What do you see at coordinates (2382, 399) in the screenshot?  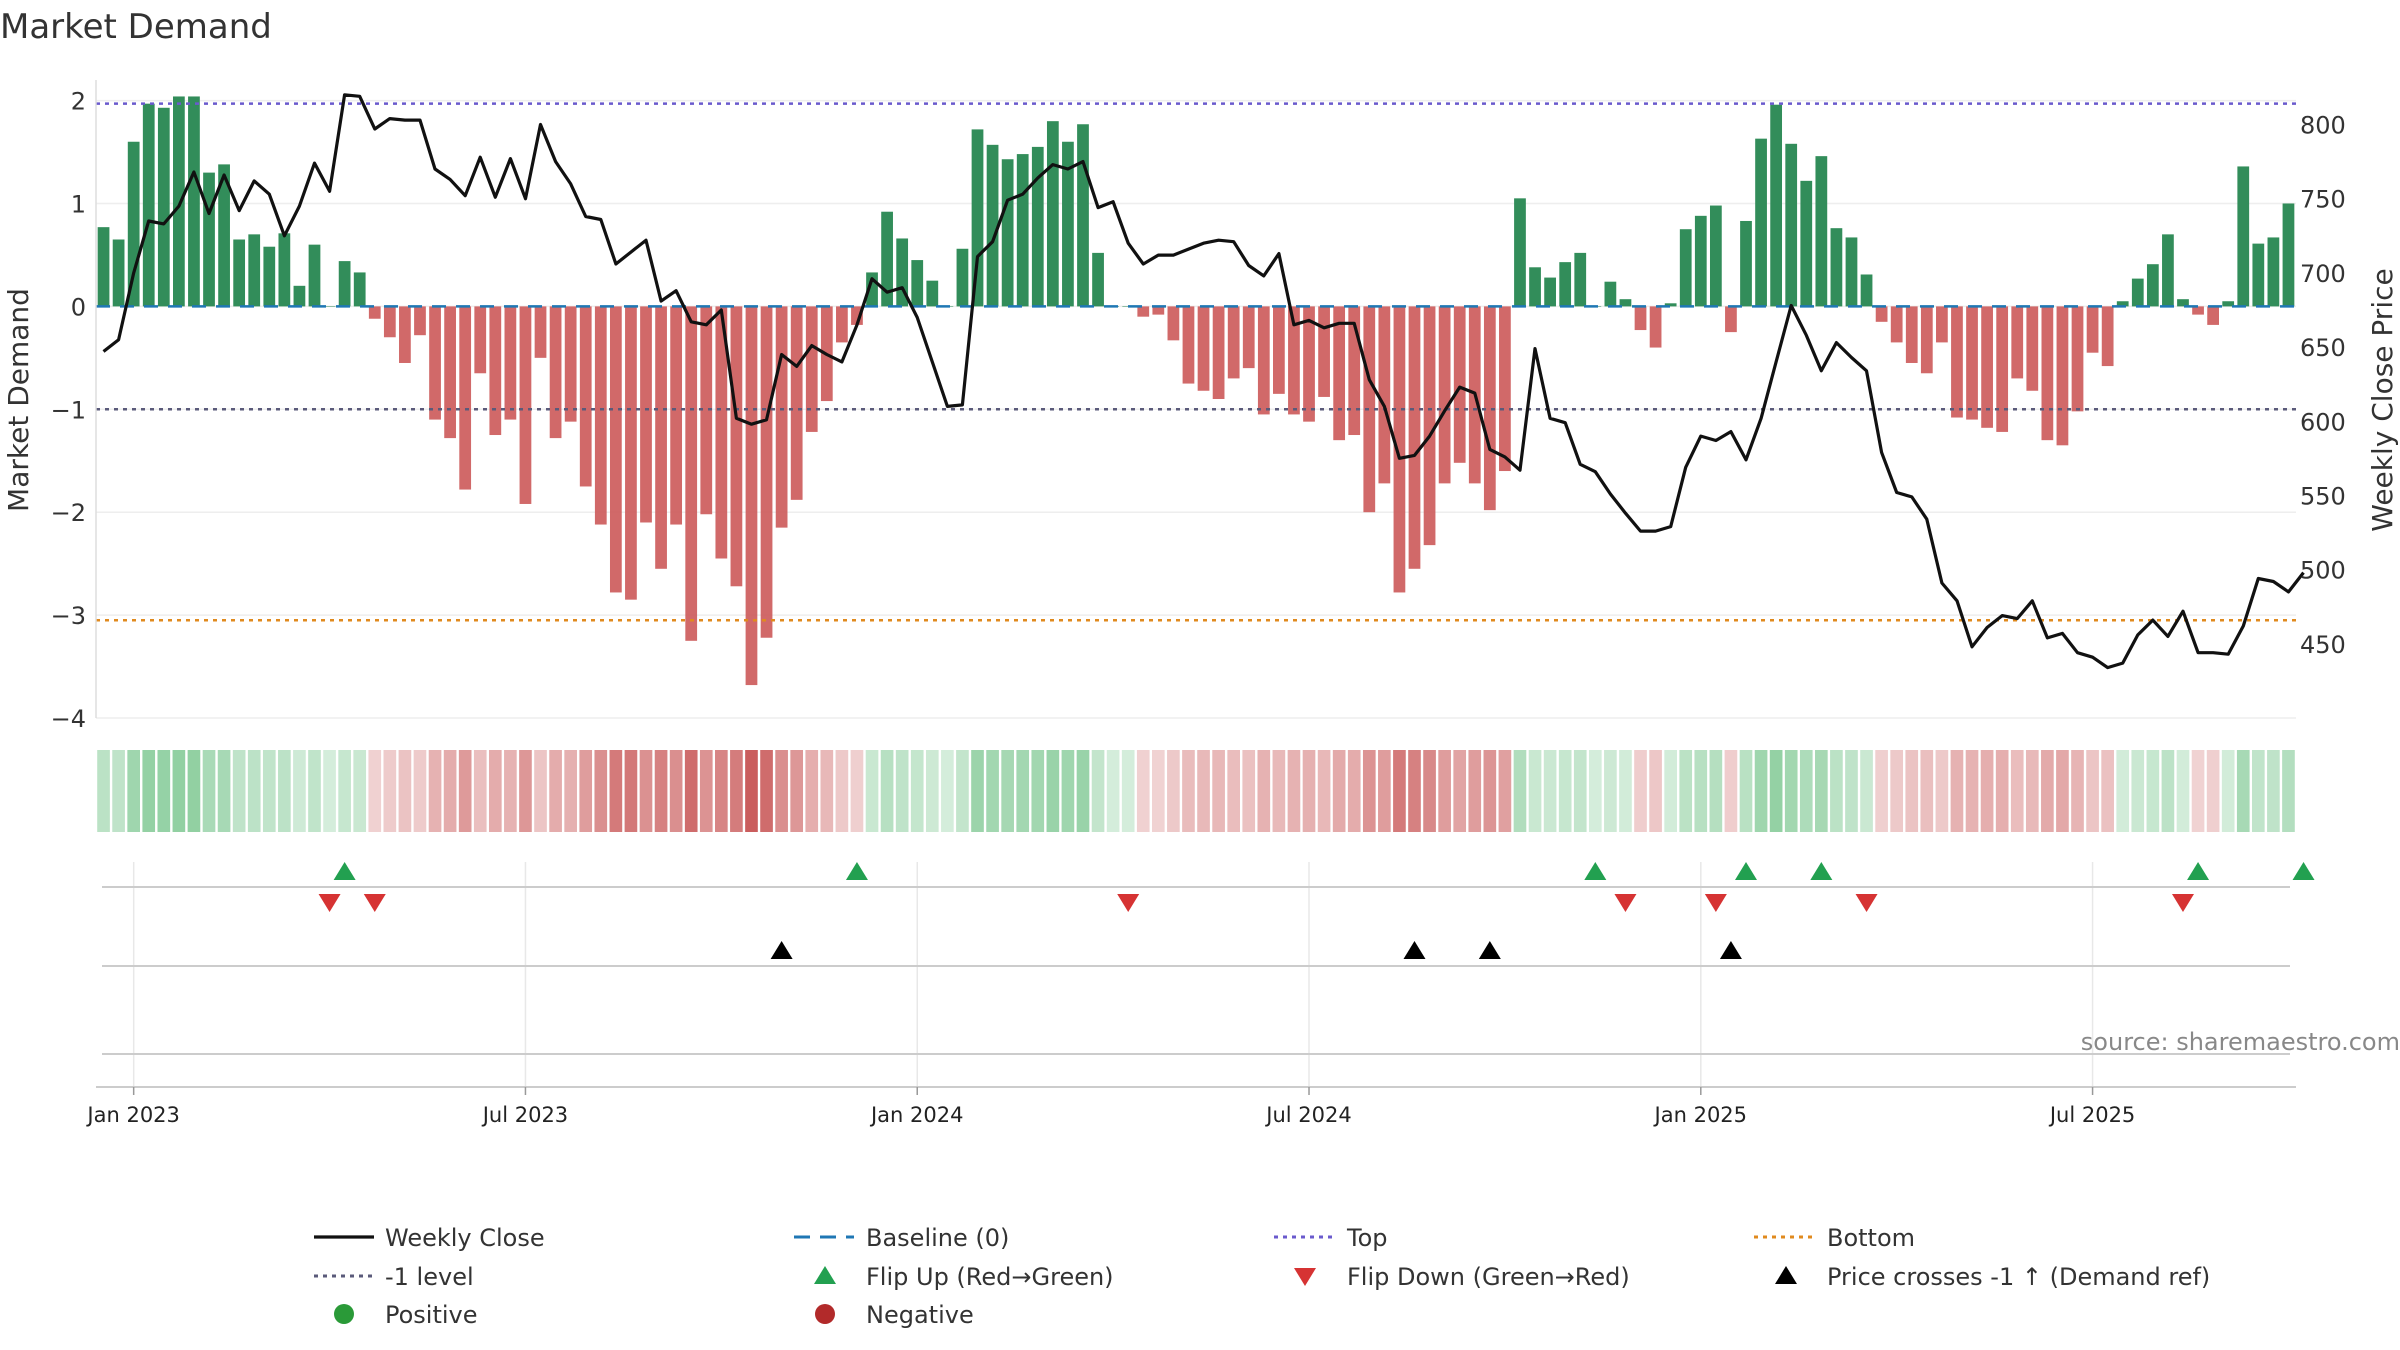 I see `right-axis-label: Weekly Close Price` at bounding box center [2382, 399].